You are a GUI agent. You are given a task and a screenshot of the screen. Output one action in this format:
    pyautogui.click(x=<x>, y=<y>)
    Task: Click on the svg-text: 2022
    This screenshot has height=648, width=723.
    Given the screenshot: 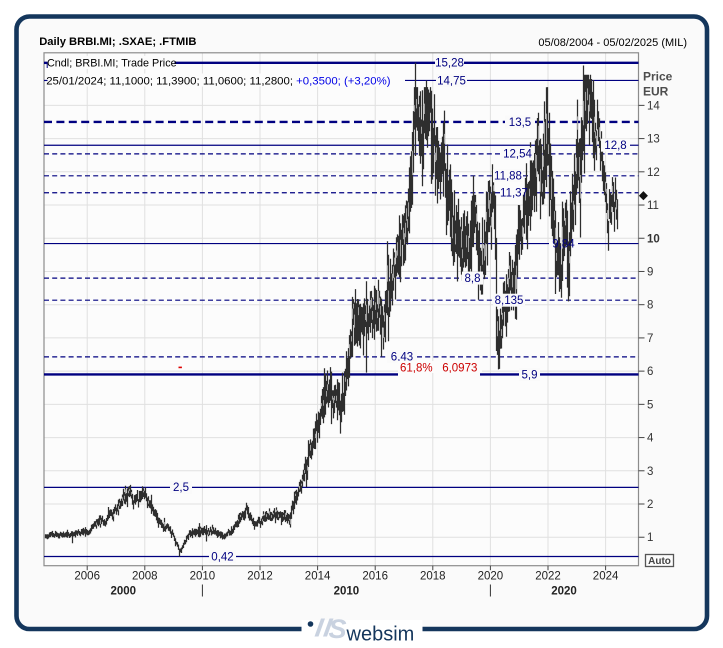 What is the action you would take?
    pyautogui.click(x=548, y=577)
    